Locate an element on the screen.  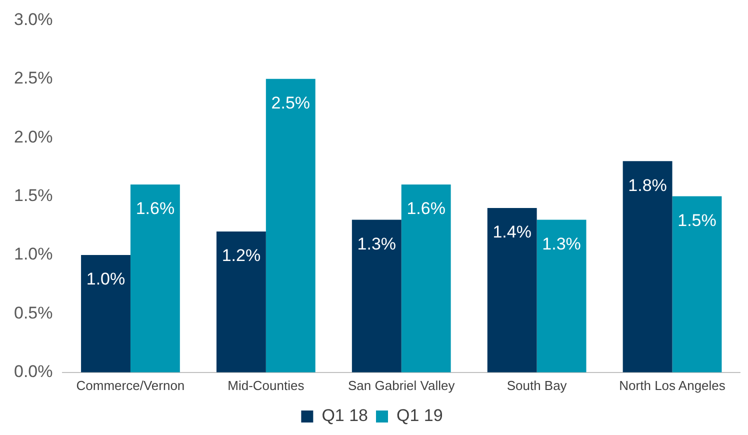
data-label: 1.5% is located at coordinates (697, 220).